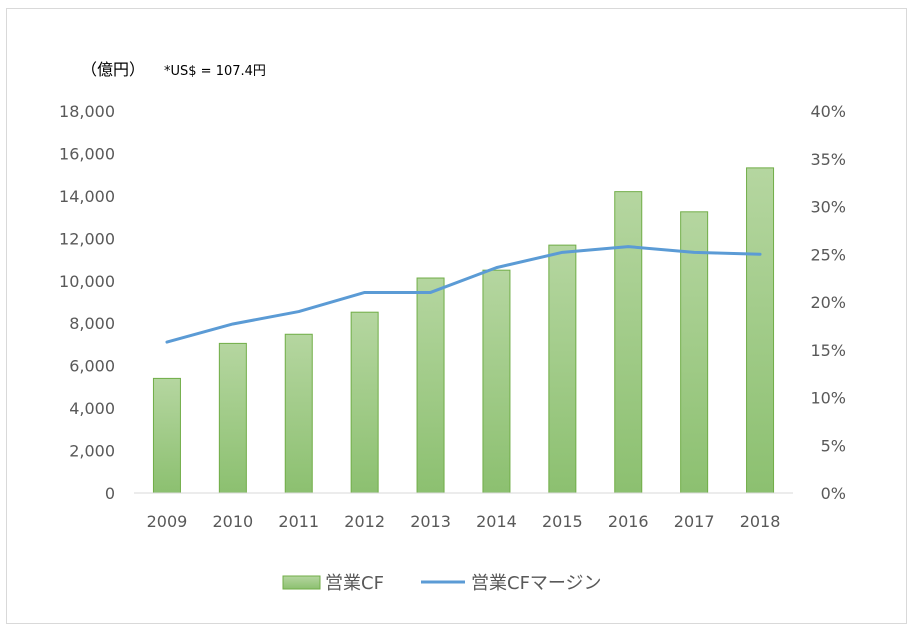 This screenshot has width=915, height=632. What do you see at coordinates (87, 153) in the screenshot?
I see `left-tick-label: 16,000` at bounding box center [87, 153].